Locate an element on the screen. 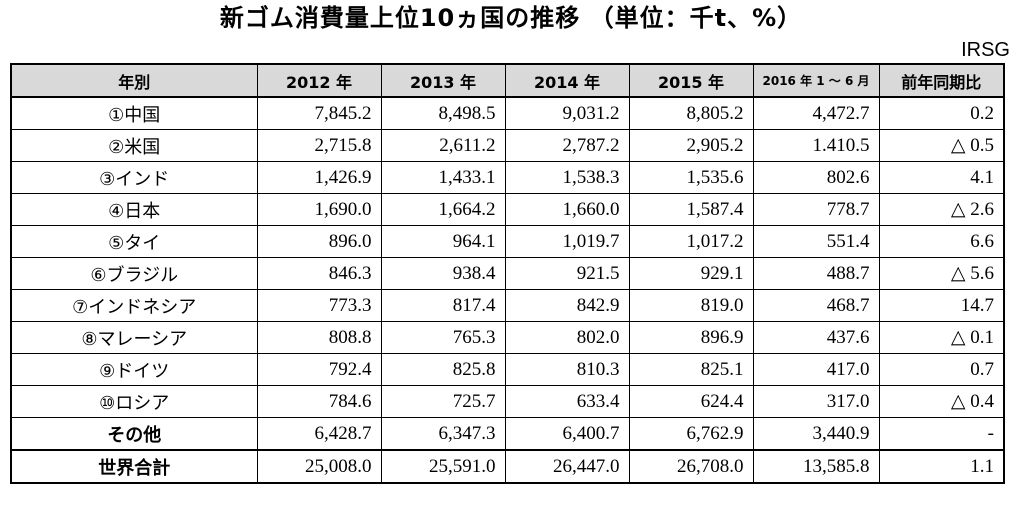  row-label: ①中国 is located at coordinates (134, 113).